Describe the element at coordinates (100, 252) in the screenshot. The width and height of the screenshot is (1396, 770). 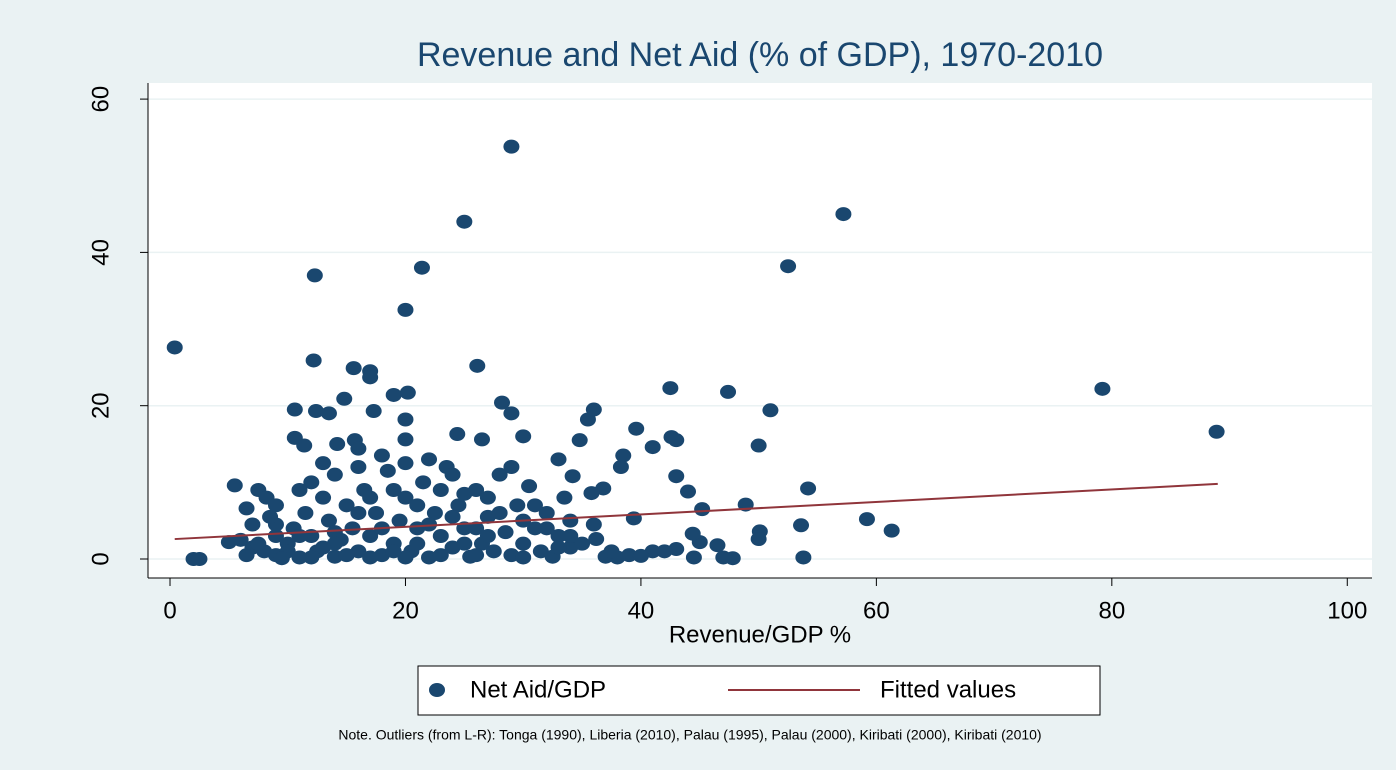
I see `y-tick-label: 40` at that location.